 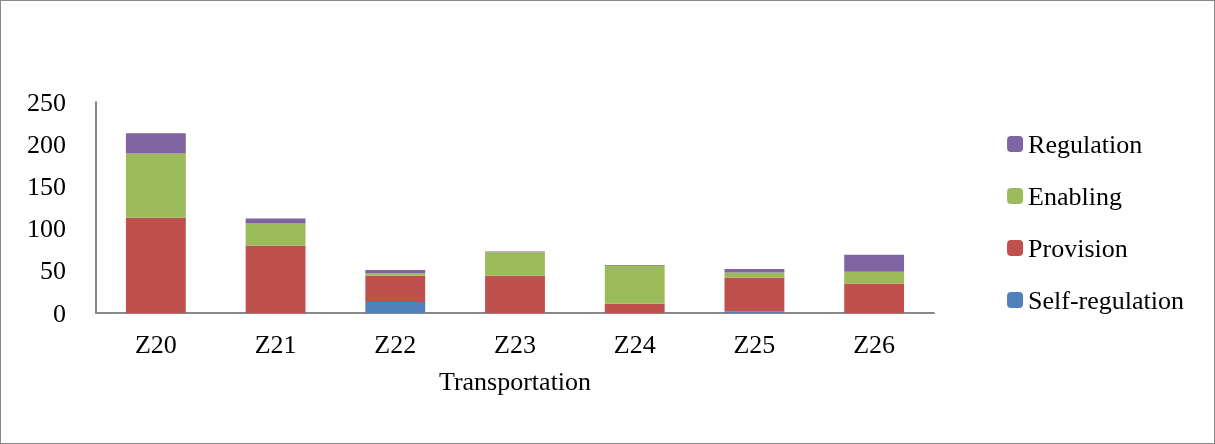 What do you see at coordinates (1075, 196) in the screenshot?
I see `legend-label: Enabling` at bounding box center [1075, 196].